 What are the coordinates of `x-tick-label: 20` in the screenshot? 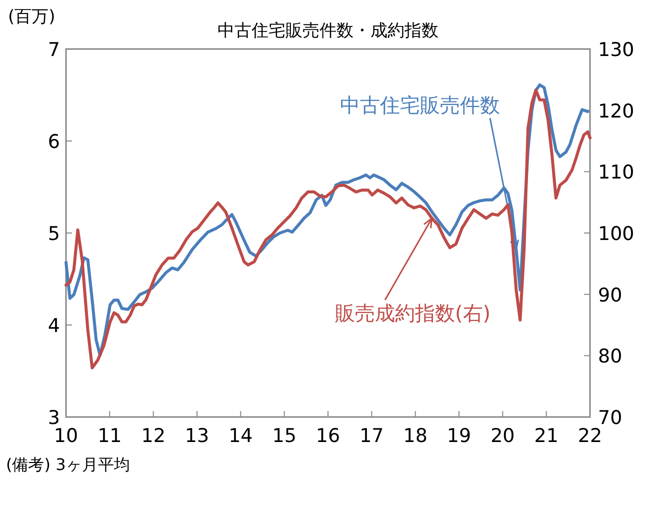 It's located at (502, 436).